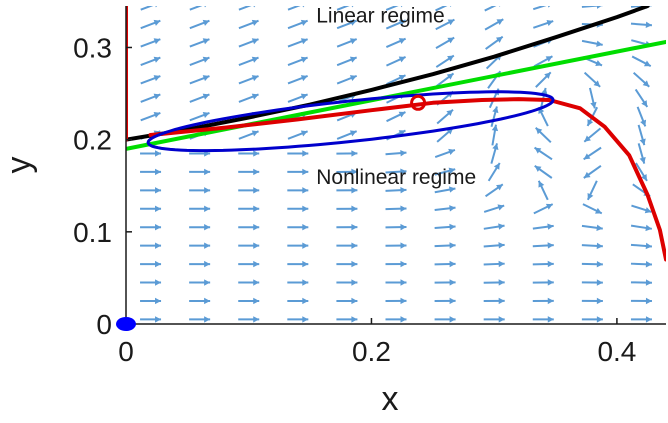 The image size is (668, 423). What do you see at coordinates (396, 97) in the screenshot?
I see `annotations: Linear regime Nonlinear regime` at bounding box center [396, 97].